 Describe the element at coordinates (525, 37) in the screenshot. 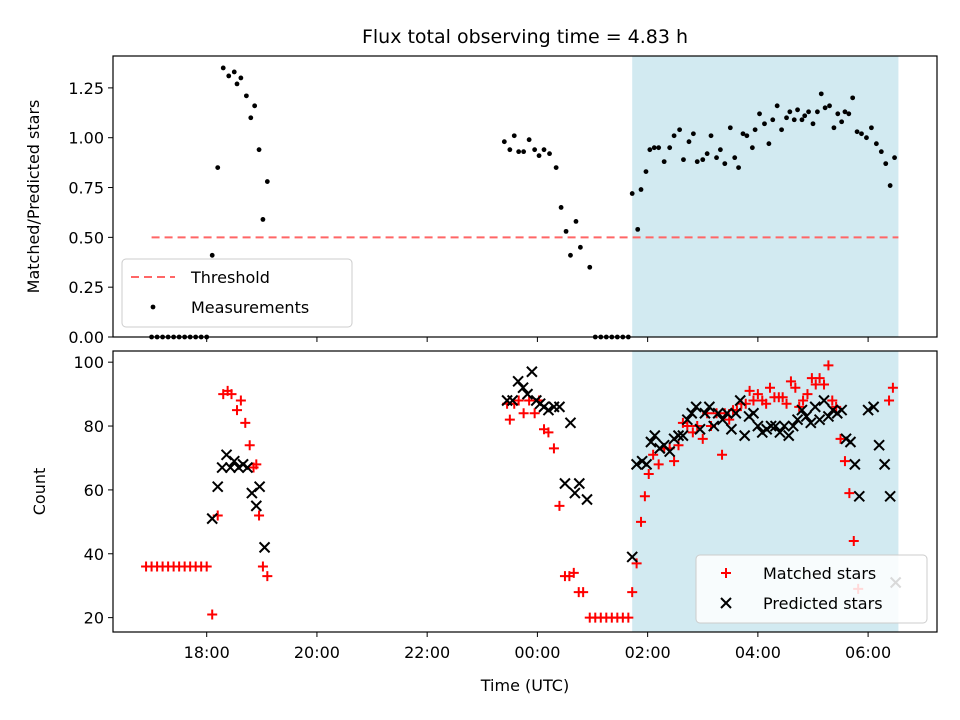

I see `chart-title: Flux total observing time = 4.83 h` at that location.